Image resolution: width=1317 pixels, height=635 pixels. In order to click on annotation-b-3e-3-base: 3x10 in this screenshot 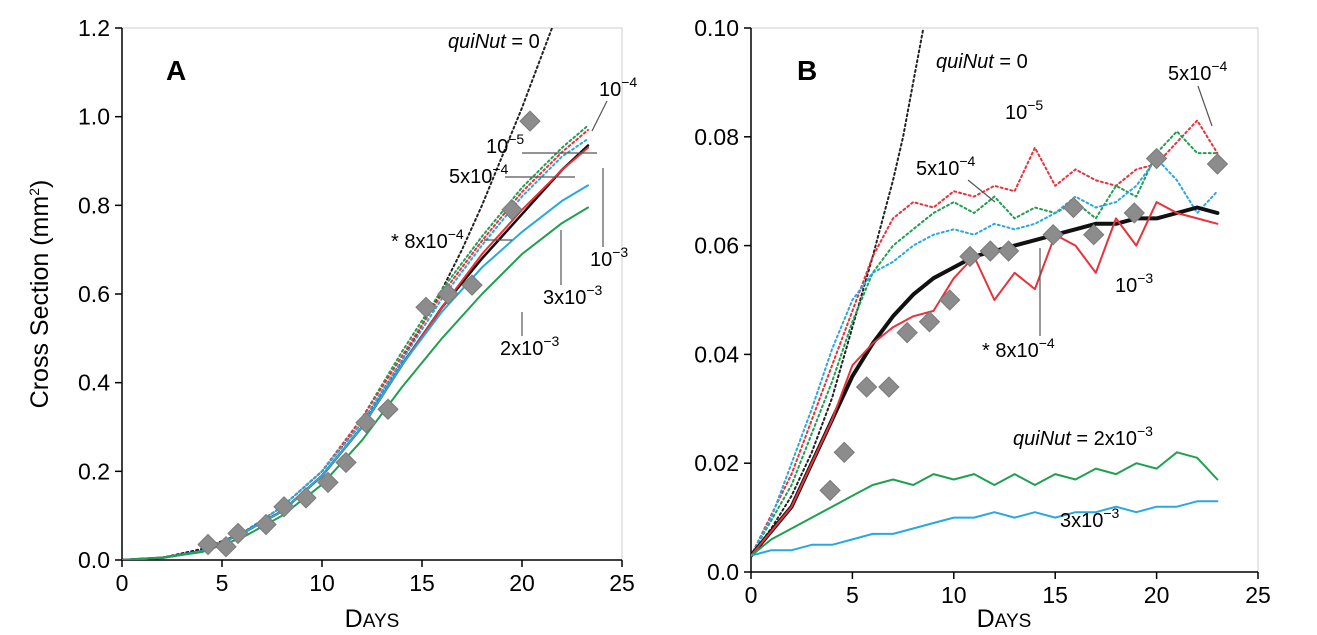, I will do `click(1081, 521)`.